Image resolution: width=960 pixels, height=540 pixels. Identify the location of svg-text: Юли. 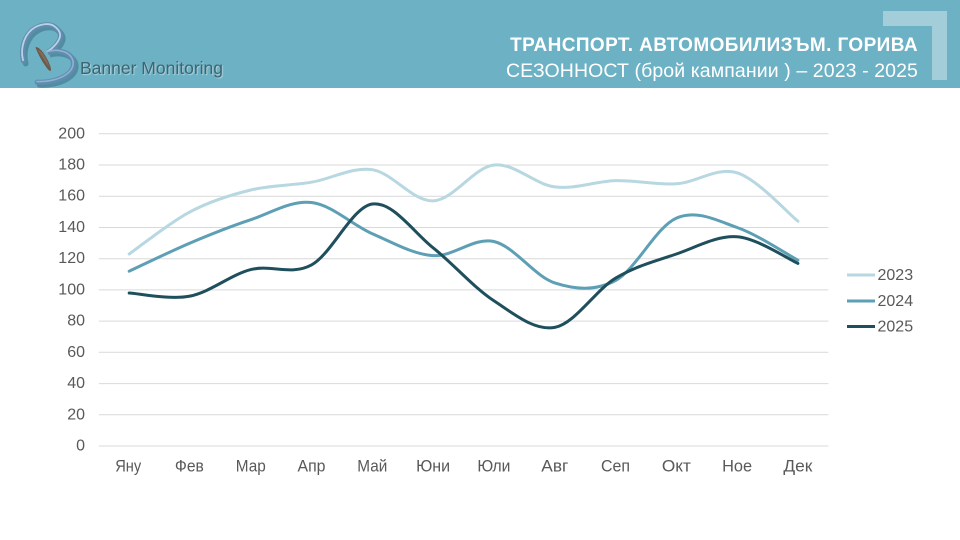
(493, 466).